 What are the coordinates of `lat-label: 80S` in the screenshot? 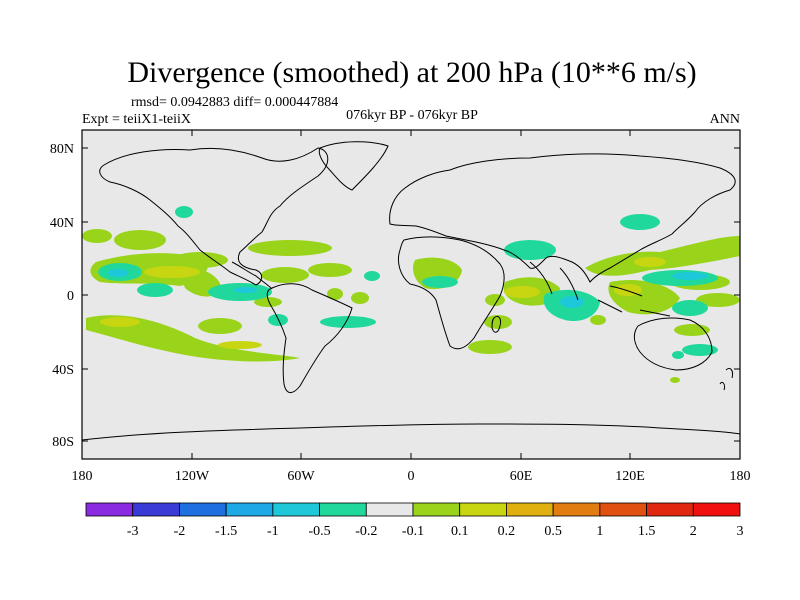 It's located at (63, 442).